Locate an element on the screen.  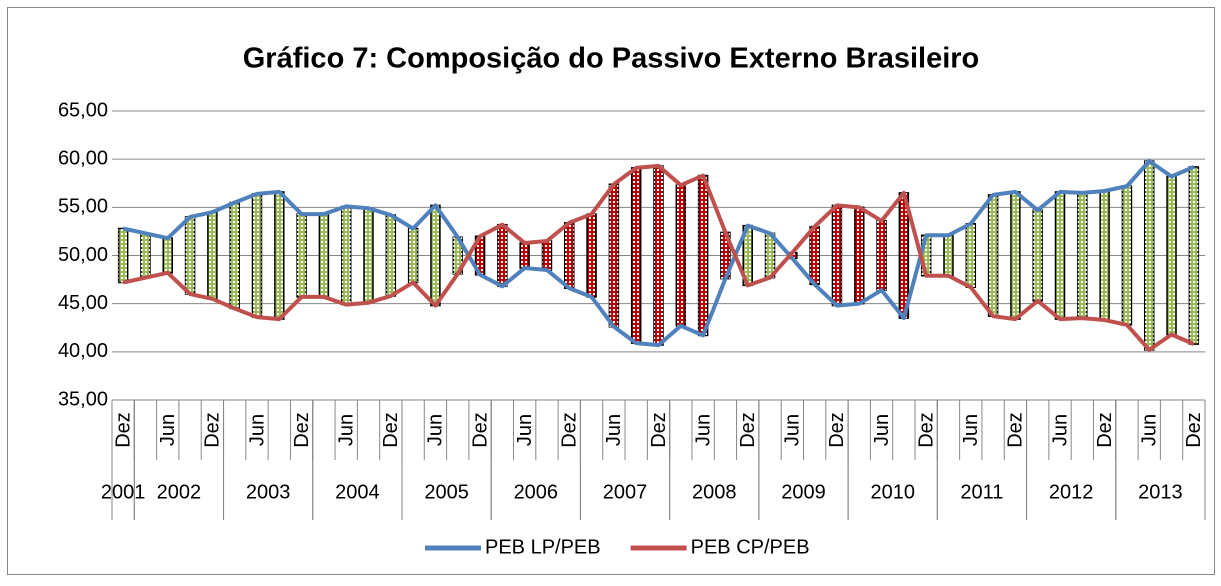
year-label: 2010 is located at coordinates (892, 492).